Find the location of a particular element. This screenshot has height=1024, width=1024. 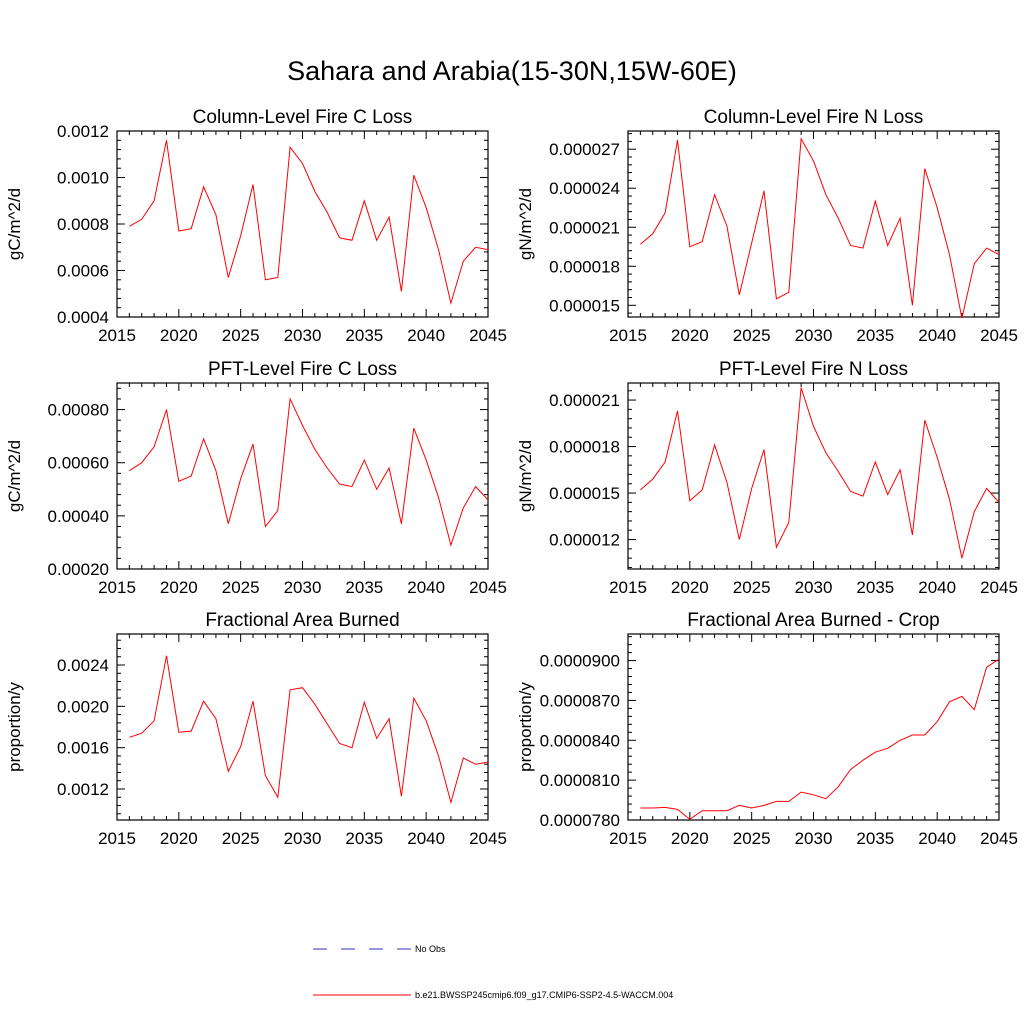

panel-title: PFT-Level Fire C Loss is located at coordinates (302, 369).